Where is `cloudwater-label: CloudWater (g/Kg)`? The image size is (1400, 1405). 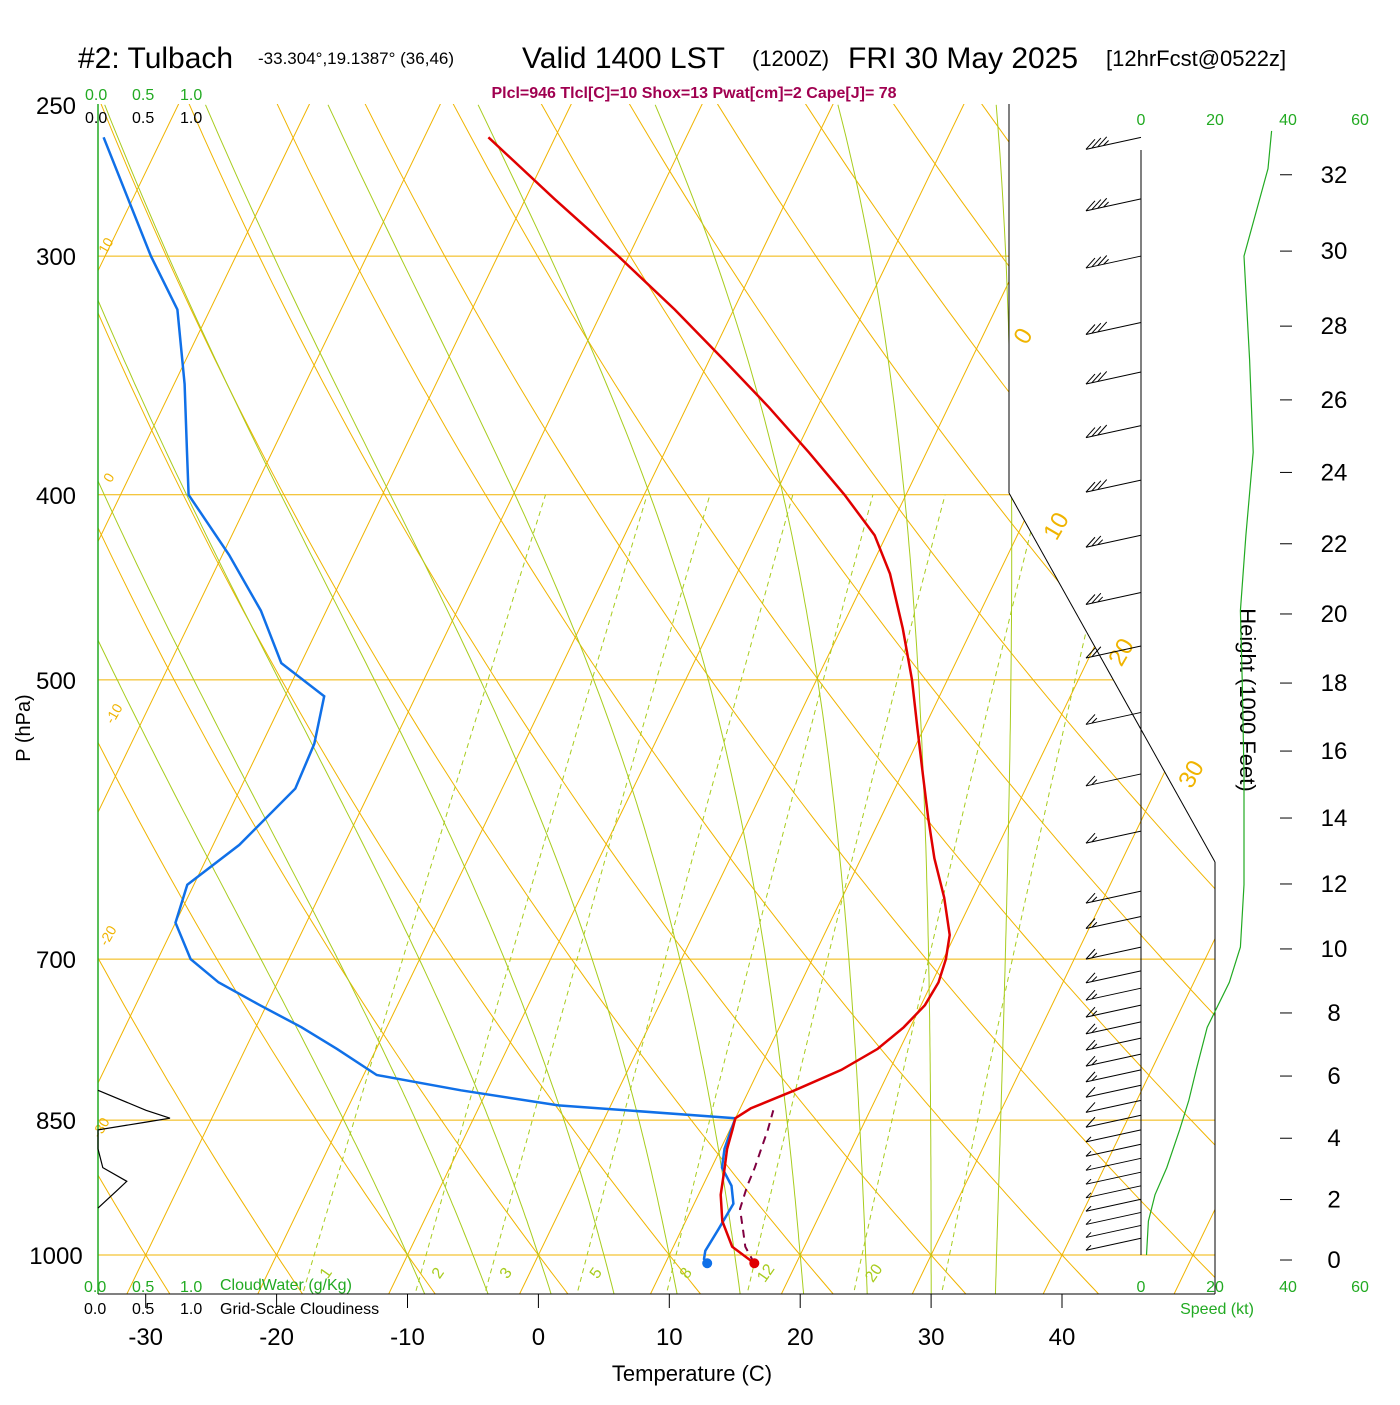 cloudwater-label: CloudWater (g/Kg) is located at coordinates (286, 1285).